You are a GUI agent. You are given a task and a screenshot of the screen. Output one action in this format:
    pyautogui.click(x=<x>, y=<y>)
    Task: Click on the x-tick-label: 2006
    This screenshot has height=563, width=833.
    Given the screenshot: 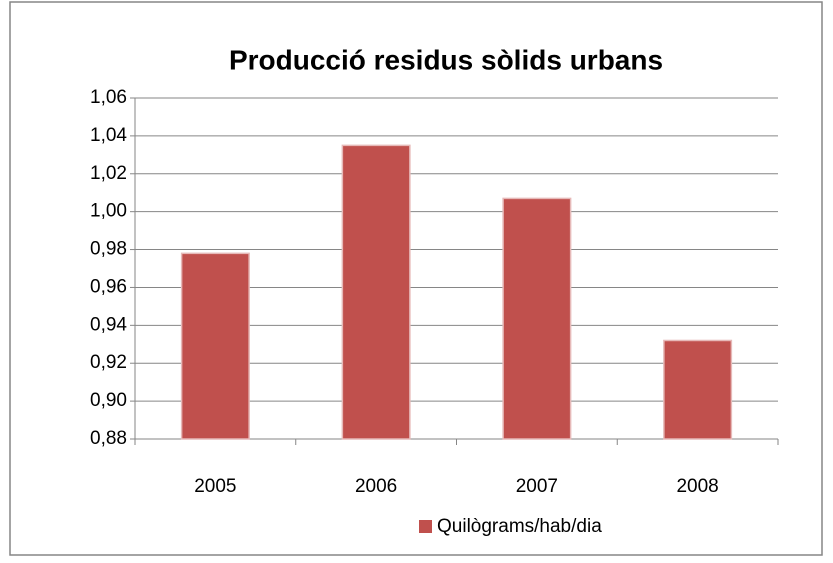 What is the action you would take?
    pyautogui.click(x=376, y=486)
    